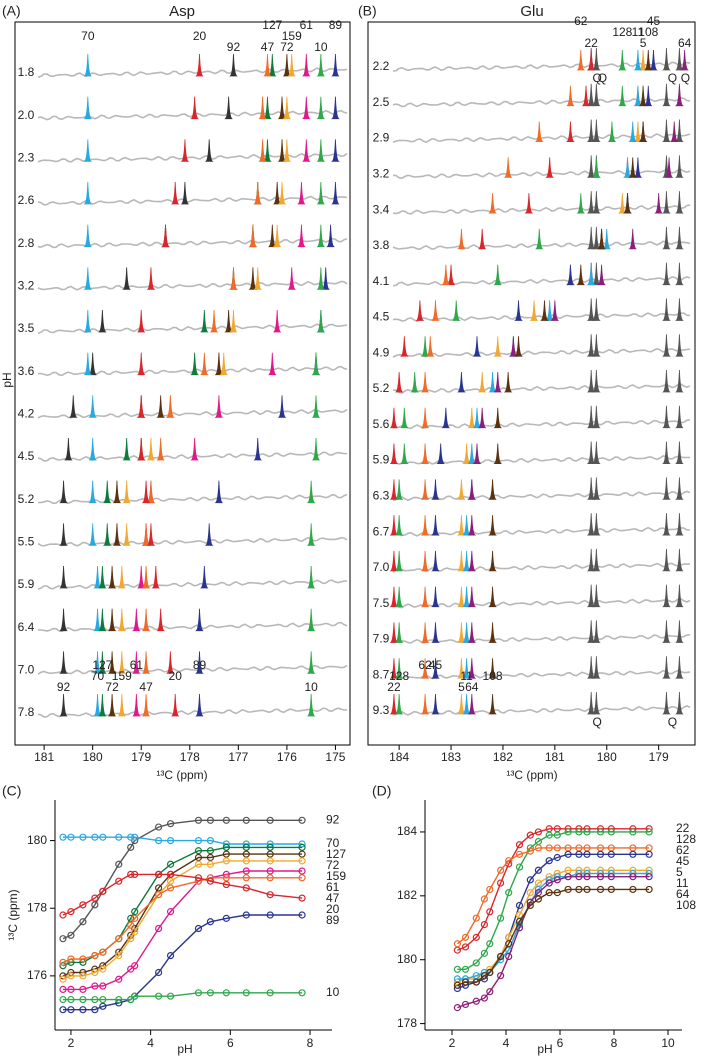 The image size is (709, 1061). Describe the element at coordinates (26, 158) in the screenshot. I see `row-label: 2.3` at that location.